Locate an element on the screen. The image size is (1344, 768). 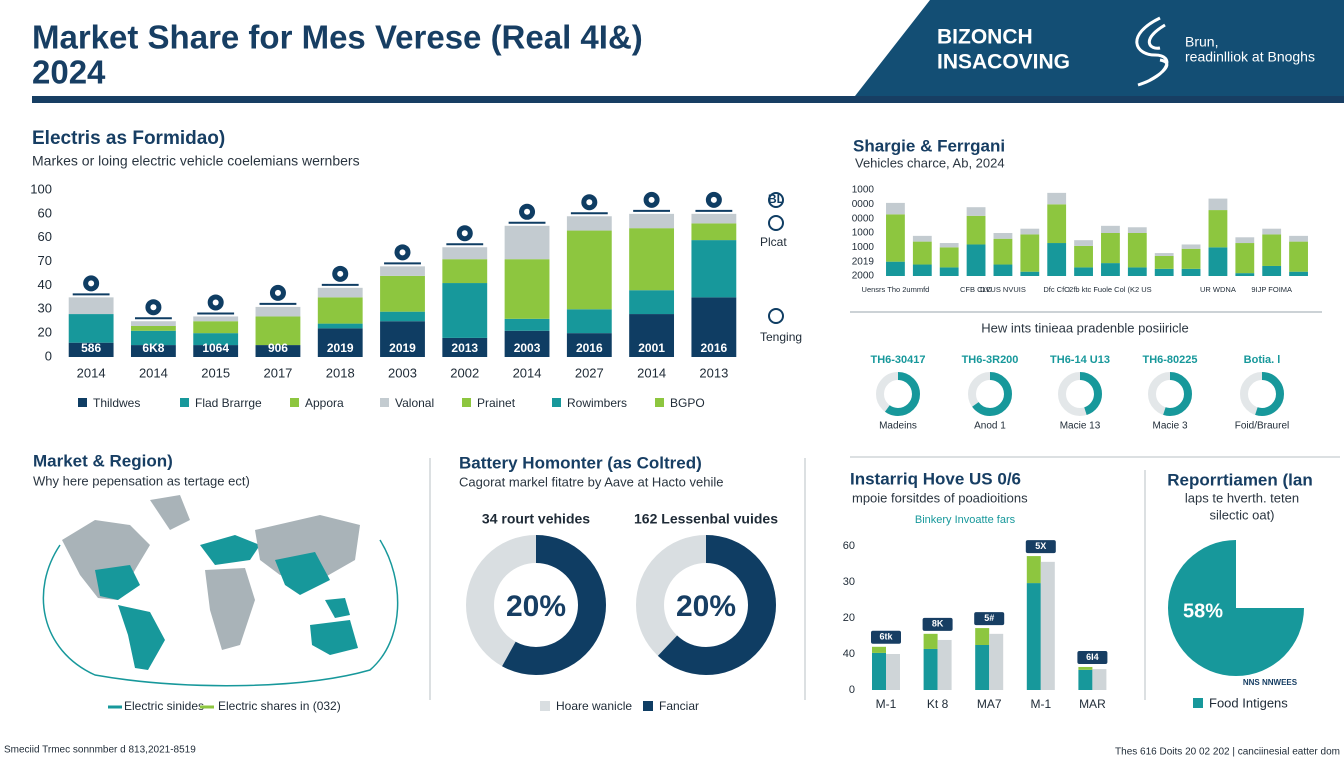
y-tick-label: 0000 is located at coordinates (863, 204).